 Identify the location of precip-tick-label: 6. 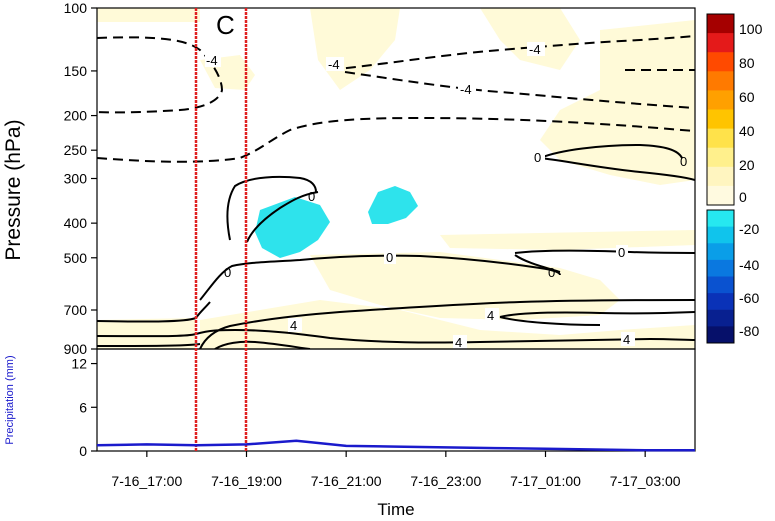
(83, 407).